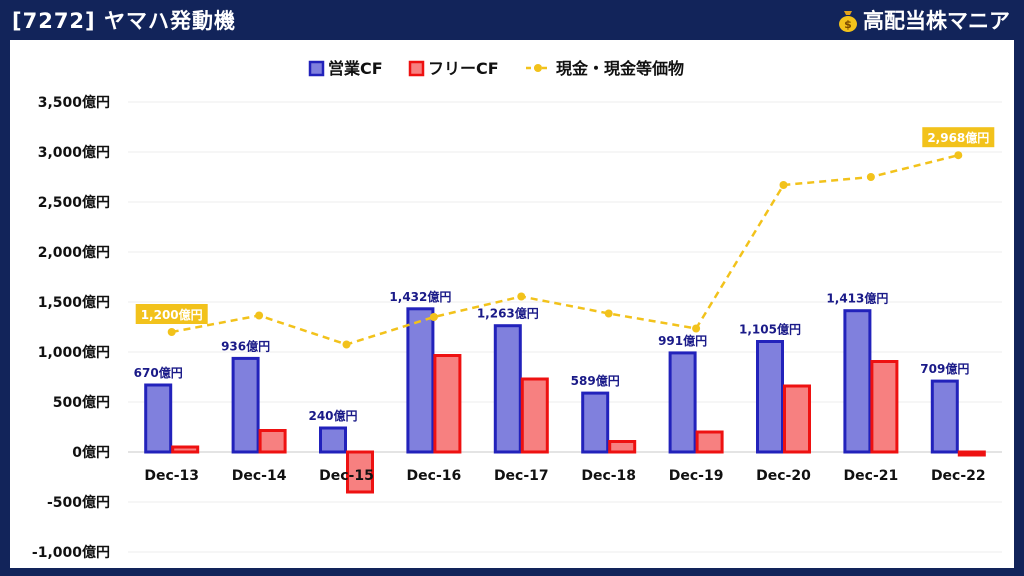 The image size is (1024, 576). I want to click on x-tick-label: Dec-14, so click(259, 476).